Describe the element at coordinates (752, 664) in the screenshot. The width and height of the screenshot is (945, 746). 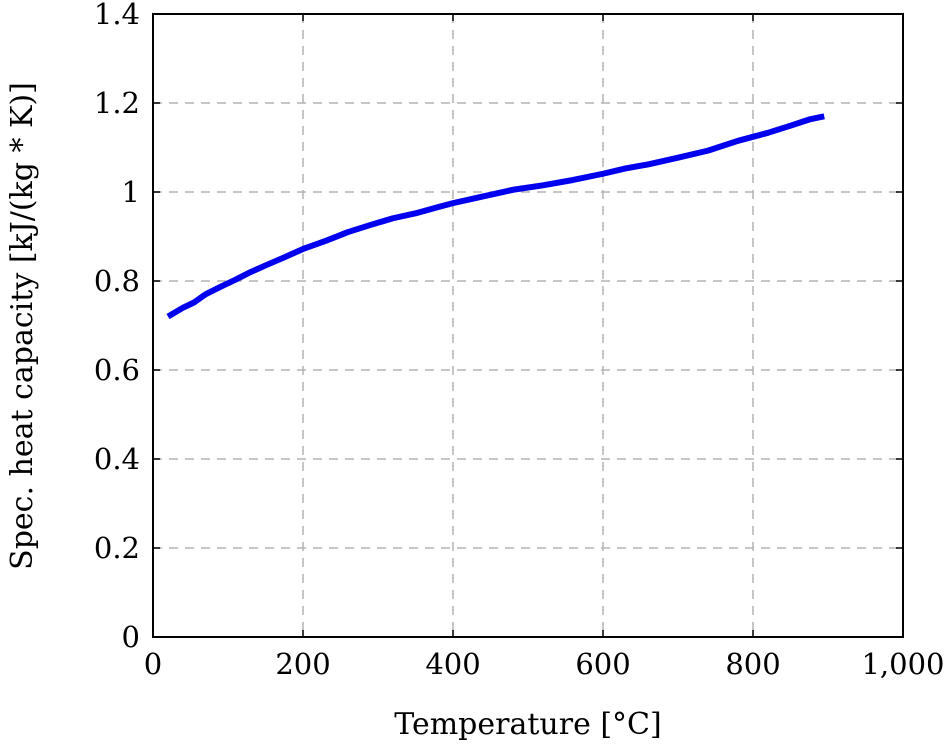
I see `x-tick-label: 800` at that location.